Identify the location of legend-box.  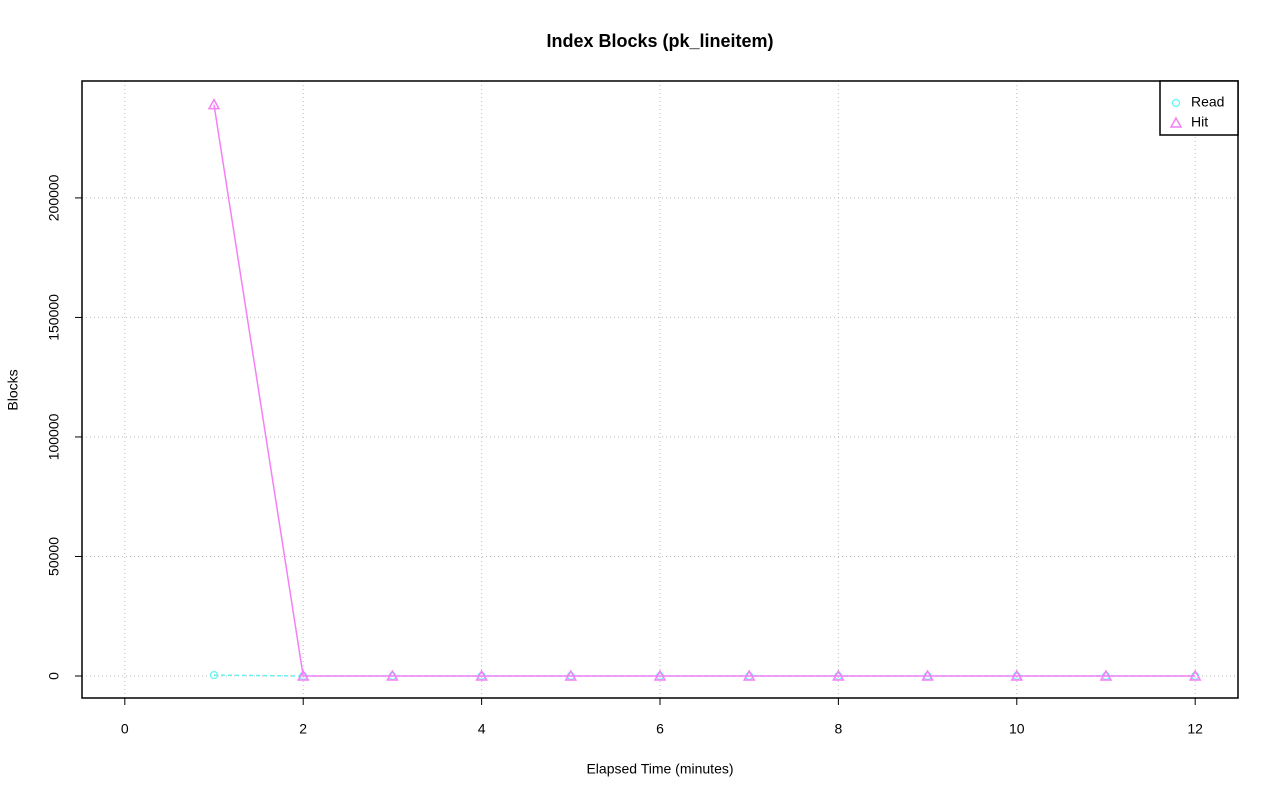
(1199, 108).